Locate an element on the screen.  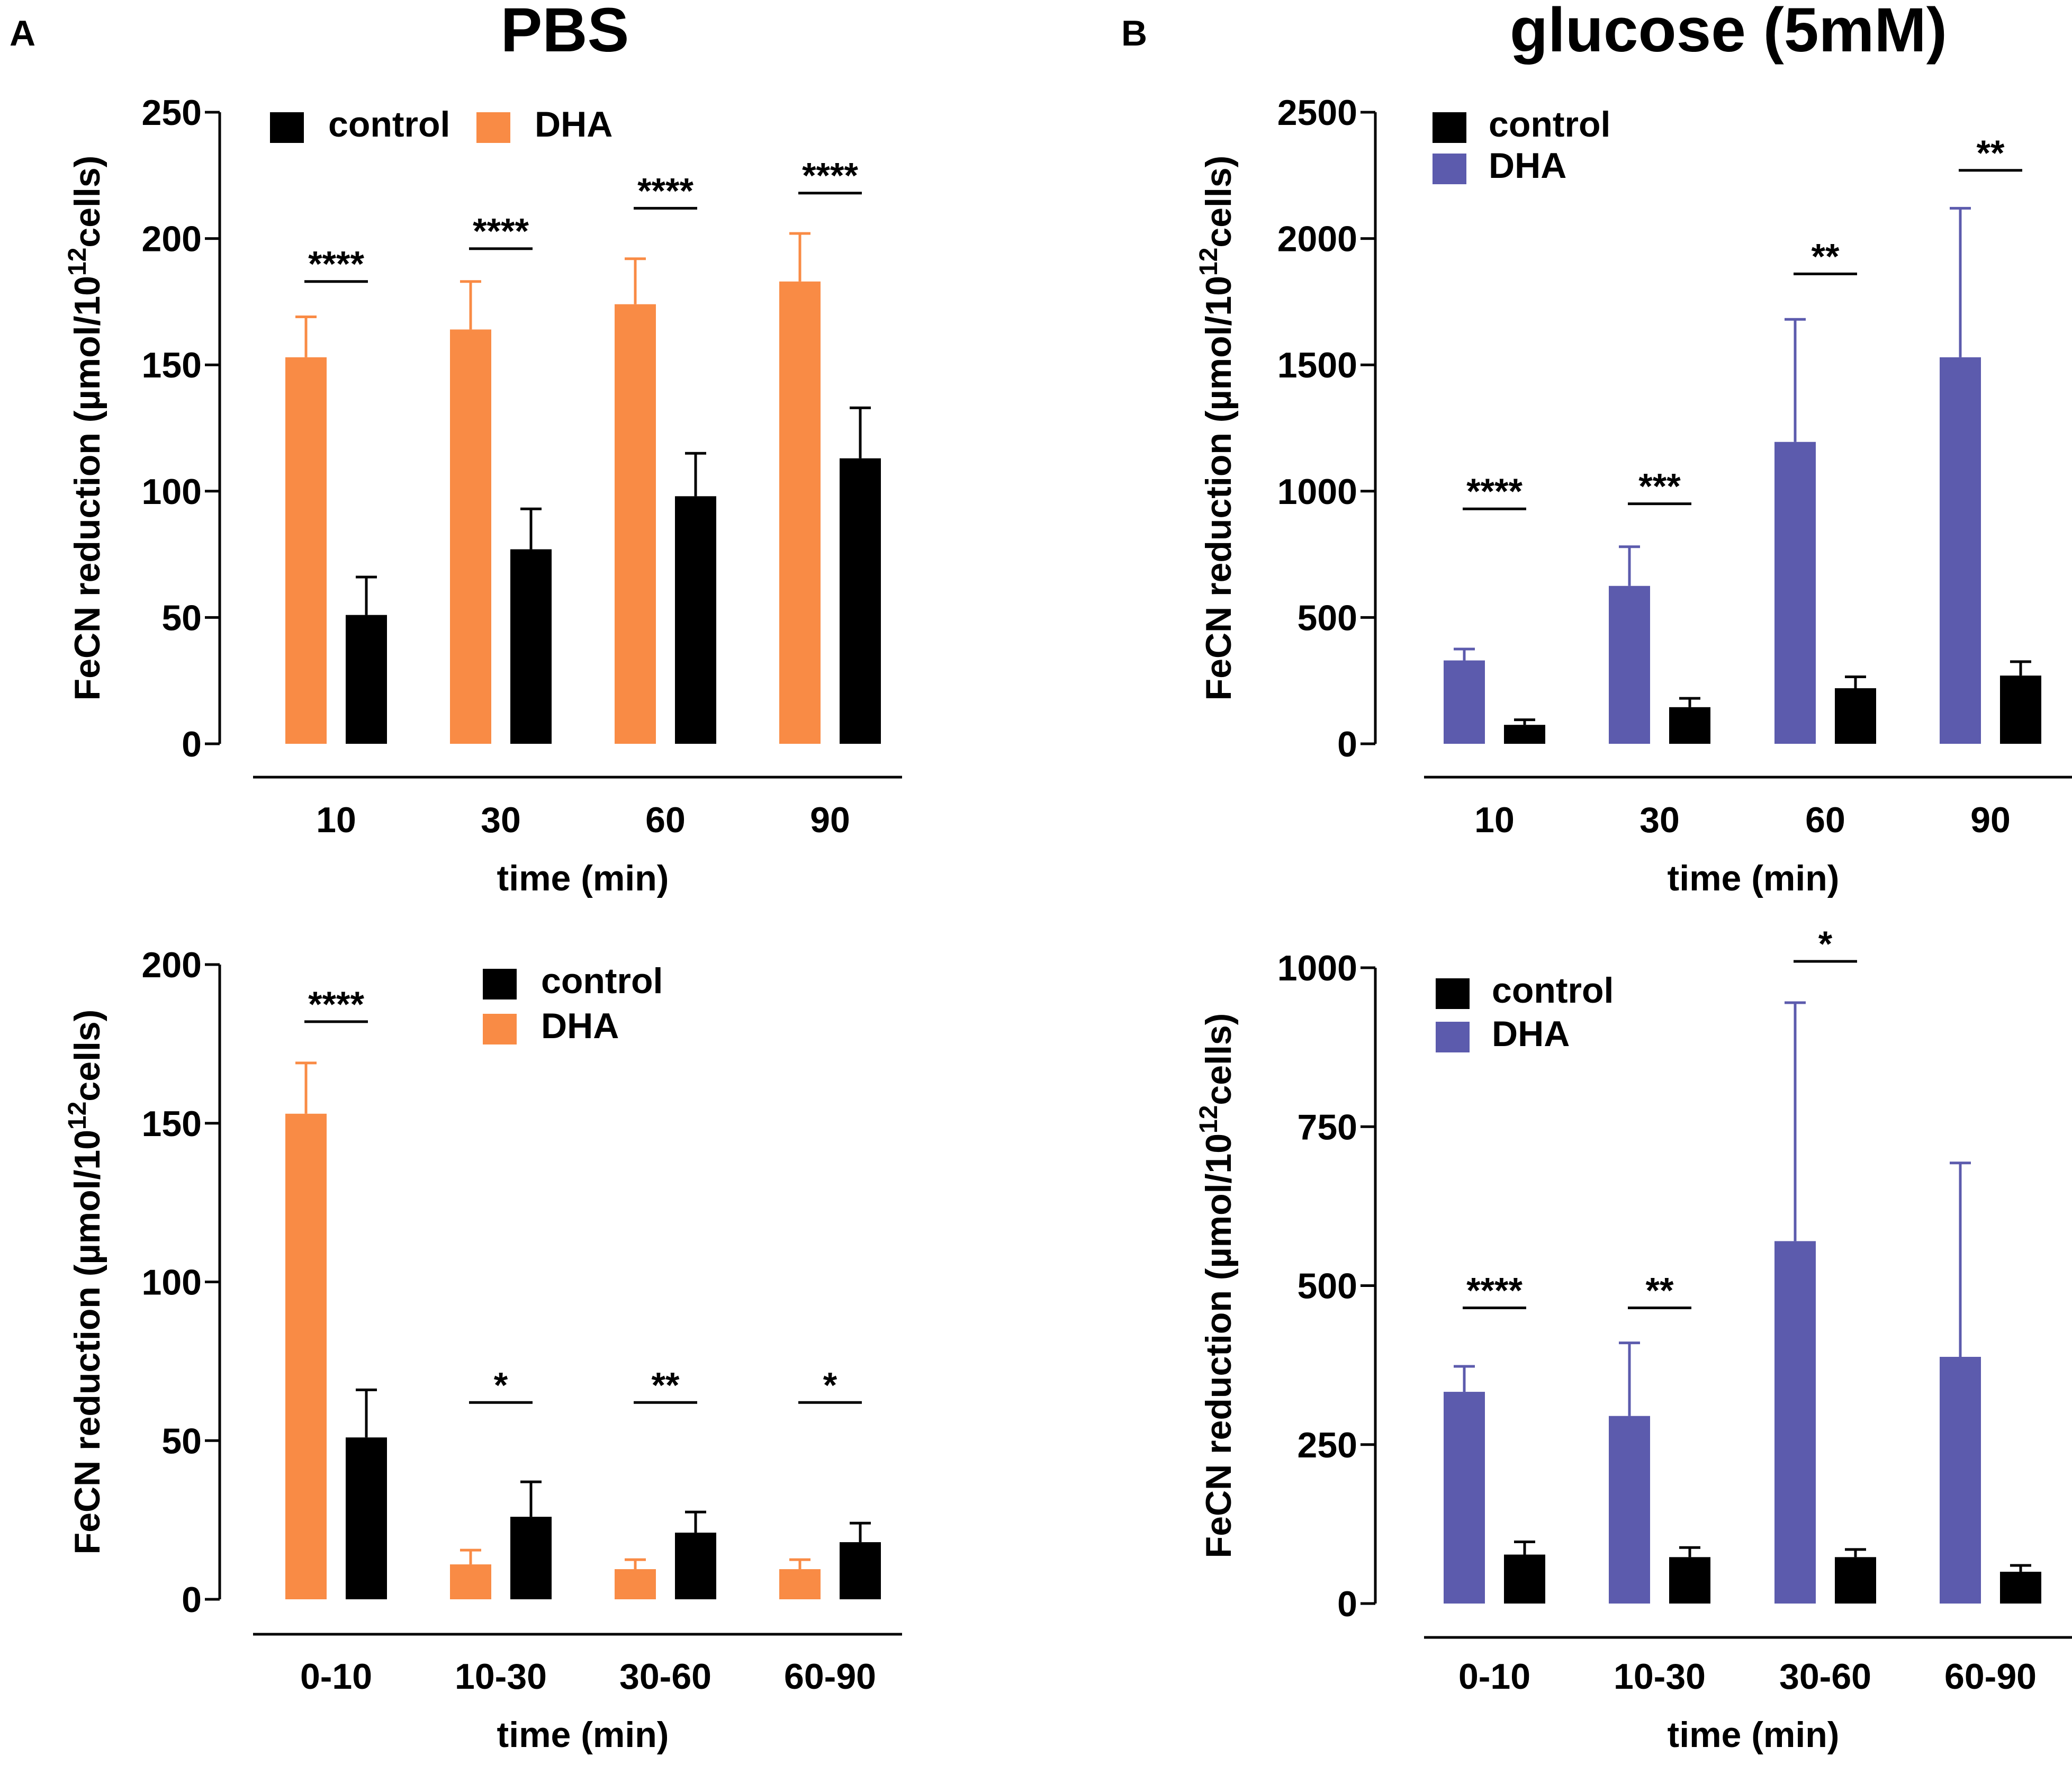
panel-title-pbs: PBS is located at coordinates (565, 33).